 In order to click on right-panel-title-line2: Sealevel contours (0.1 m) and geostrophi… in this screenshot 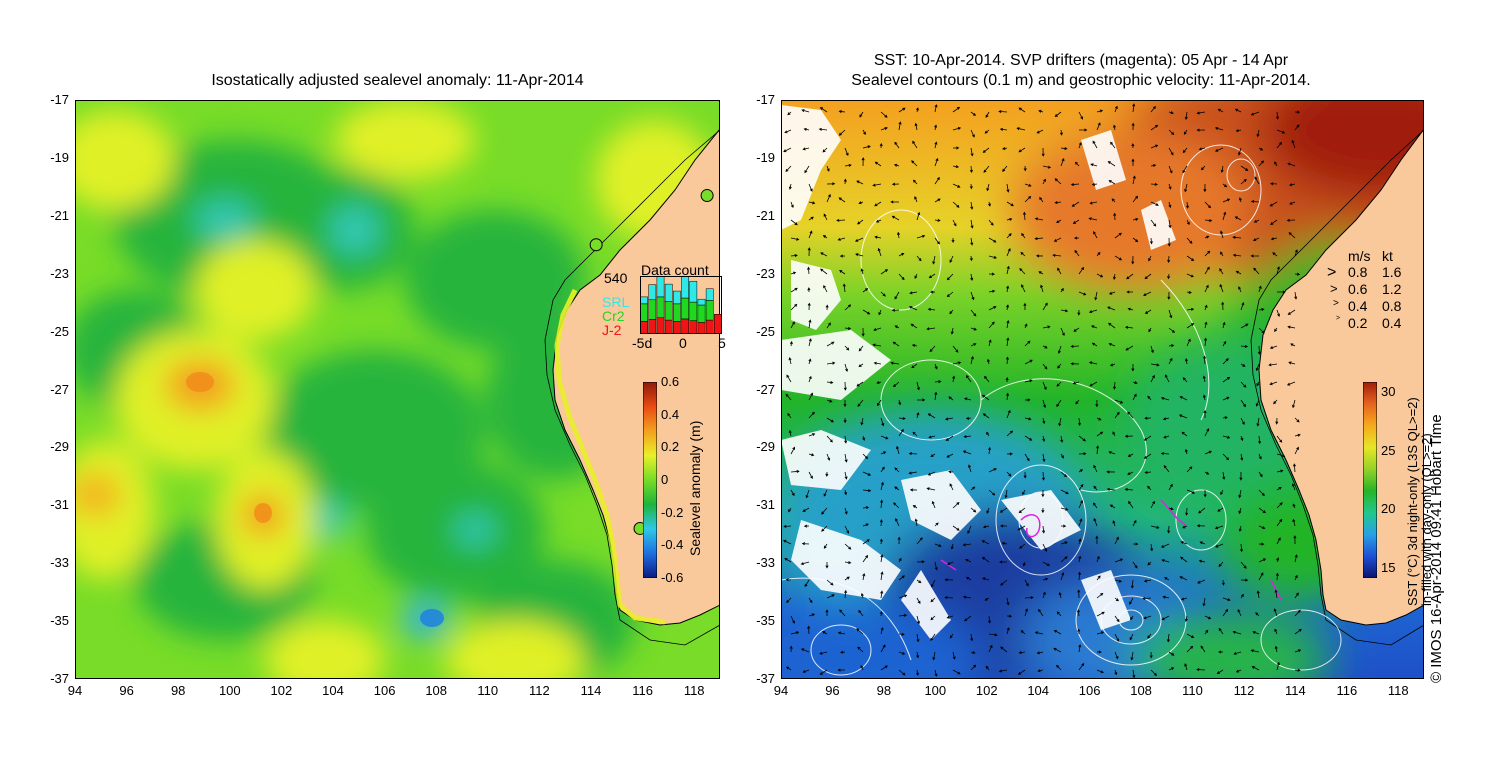, I will do `click(1081, 80)`.